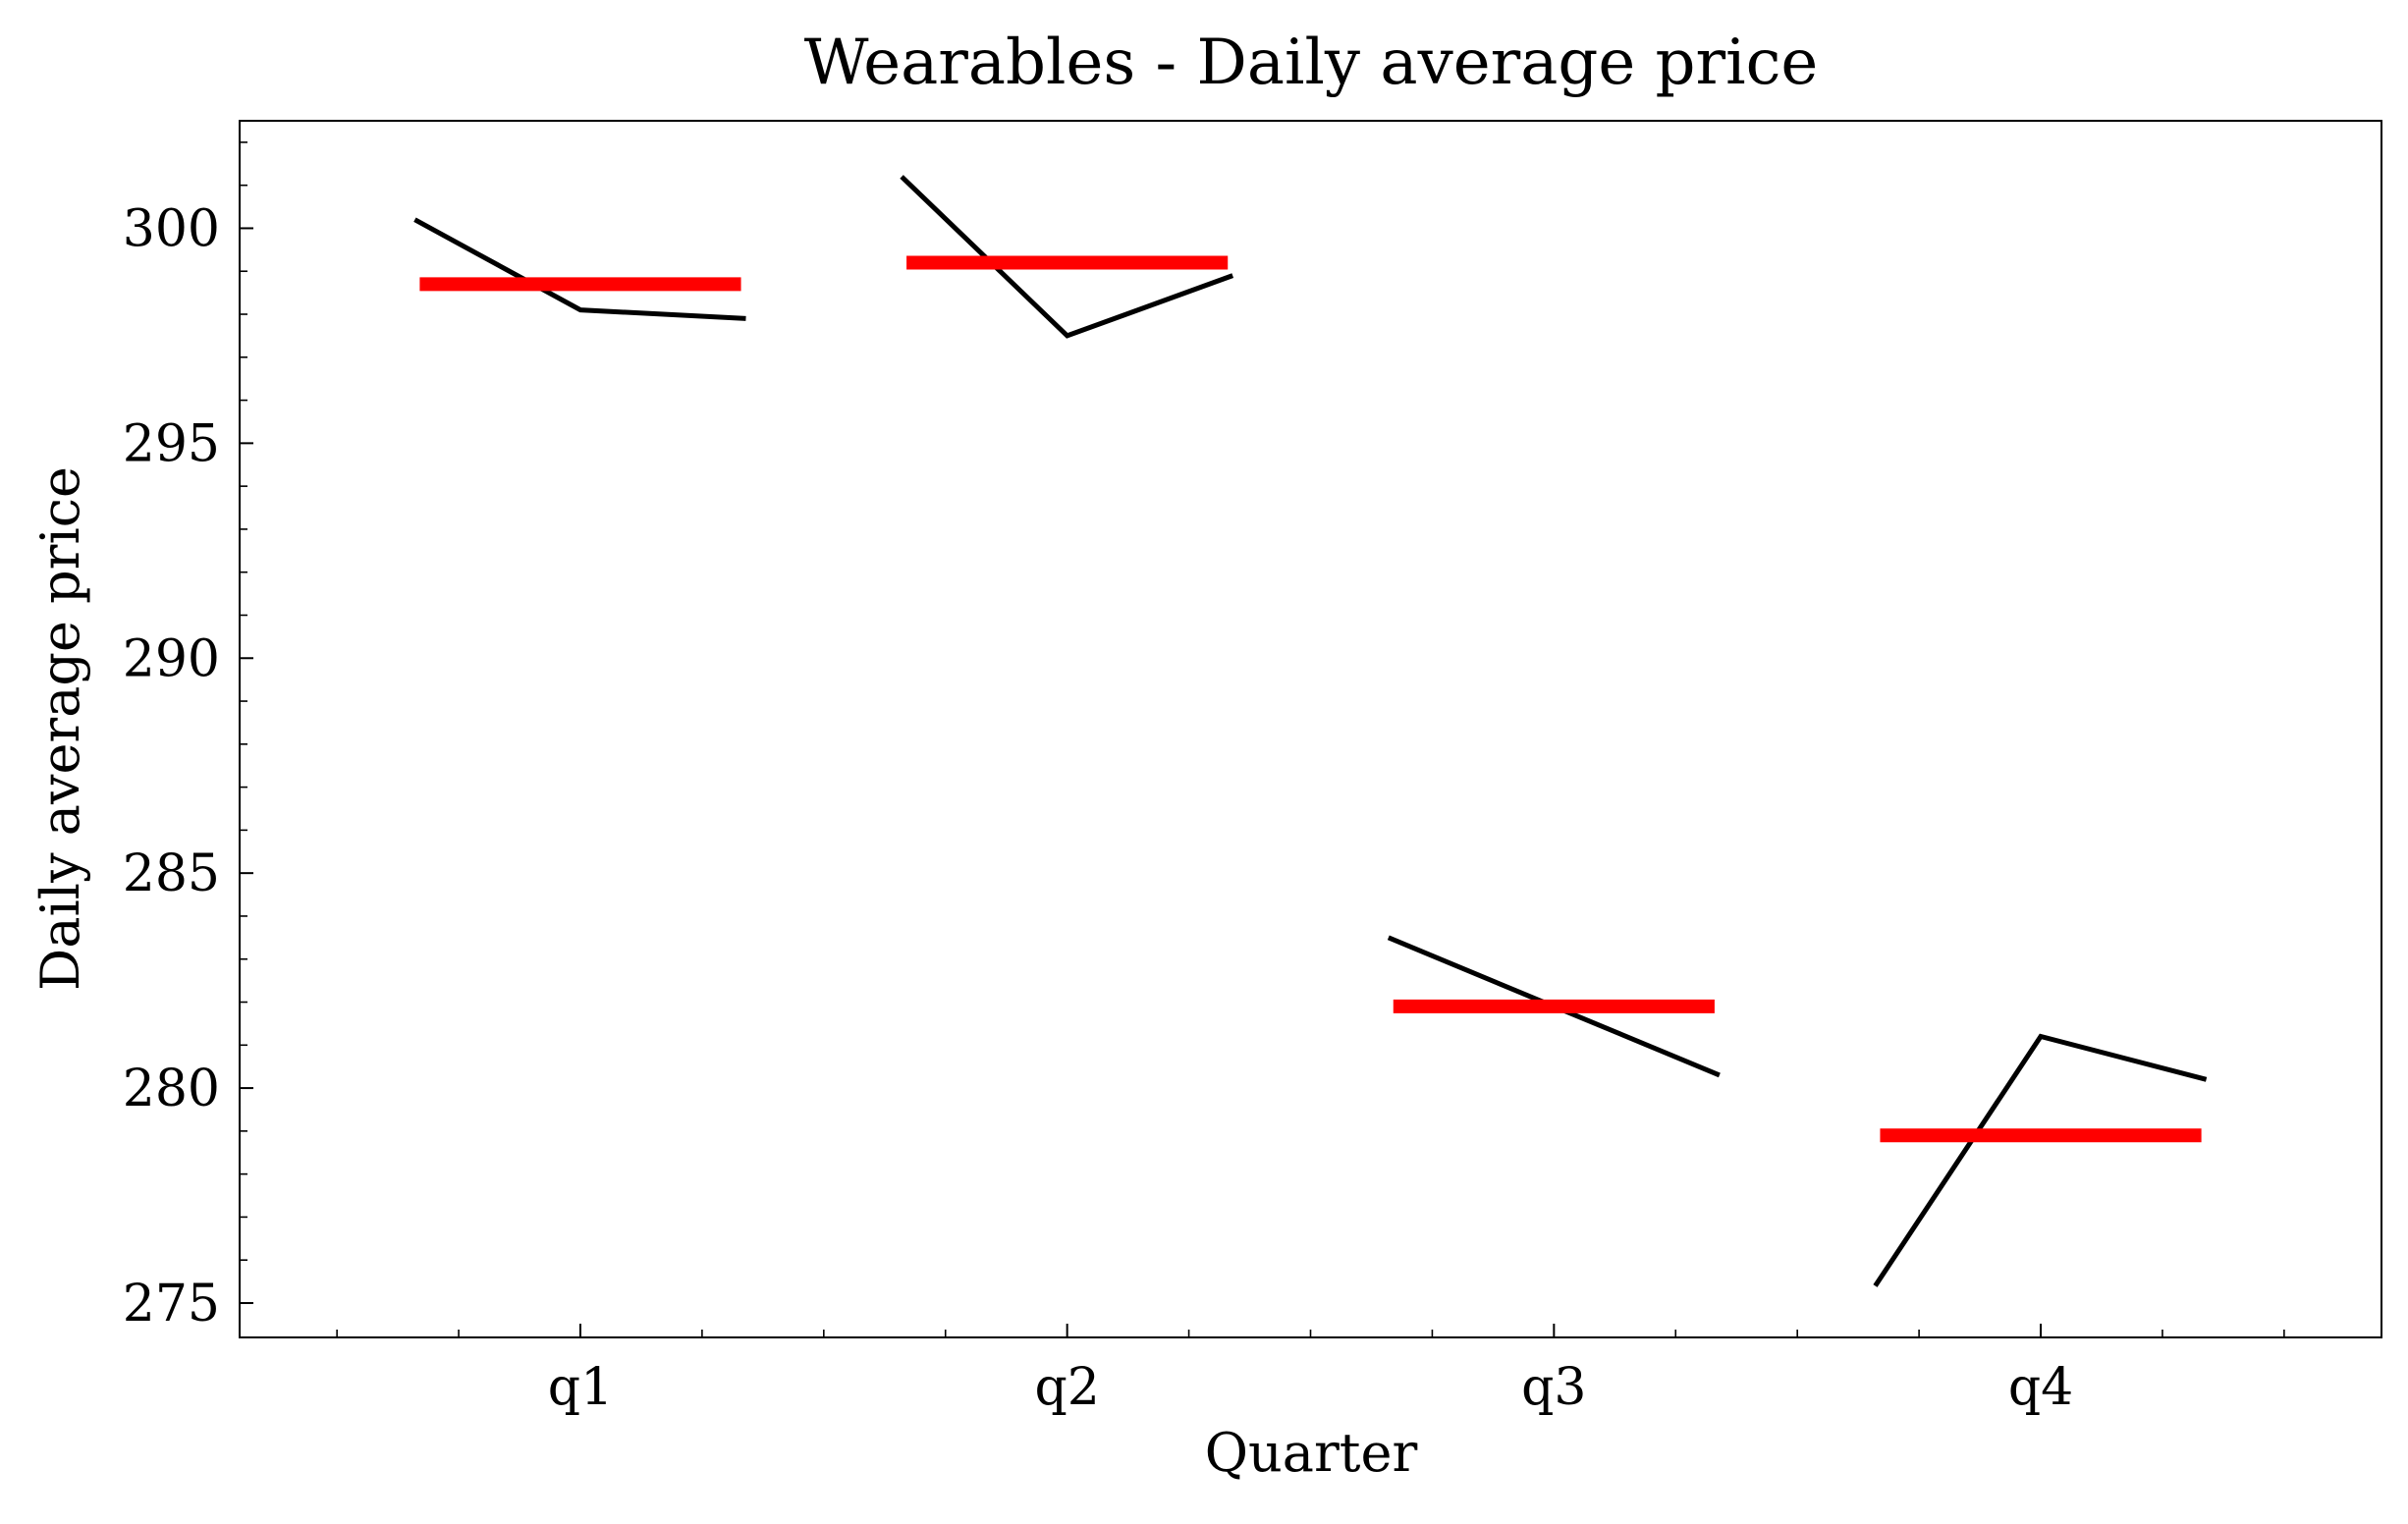 The image size is (2408, 1524). What do you see at coordinates (580, 1387) in the screenshot?
I see `x-tick-label: q1` at bounding box center [580, 1387].